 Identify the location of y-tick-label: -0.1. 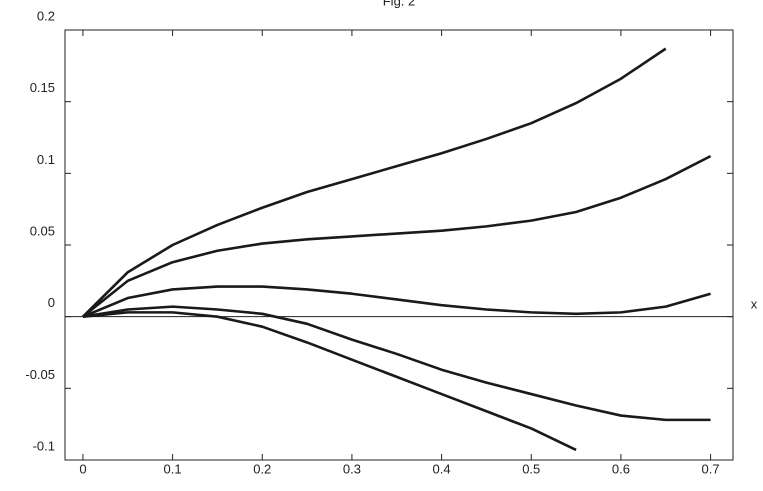
(44, 445).